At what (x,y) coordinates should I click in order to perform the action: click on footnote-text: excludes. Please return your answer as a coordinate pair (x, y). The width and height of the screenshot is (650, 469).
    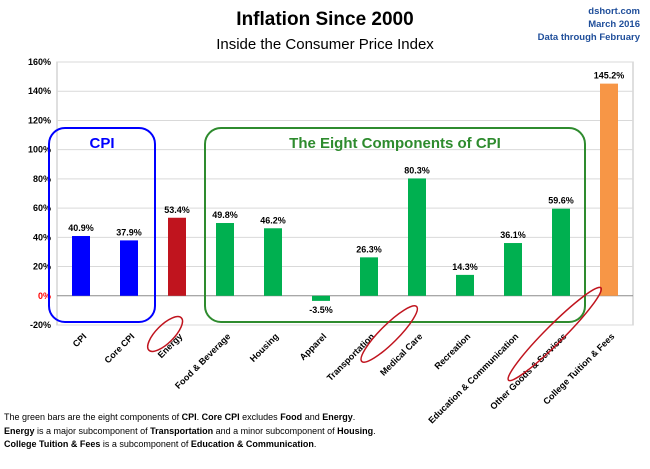
    Looking at the image, I should click on (260, 417).